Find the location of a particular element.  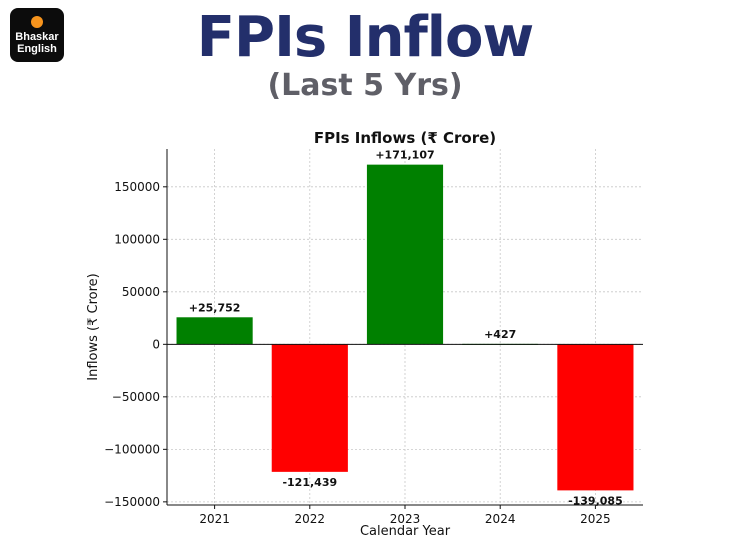

page-subheadline: (Last 5 Yrs) is located at coordinates (365, 85).